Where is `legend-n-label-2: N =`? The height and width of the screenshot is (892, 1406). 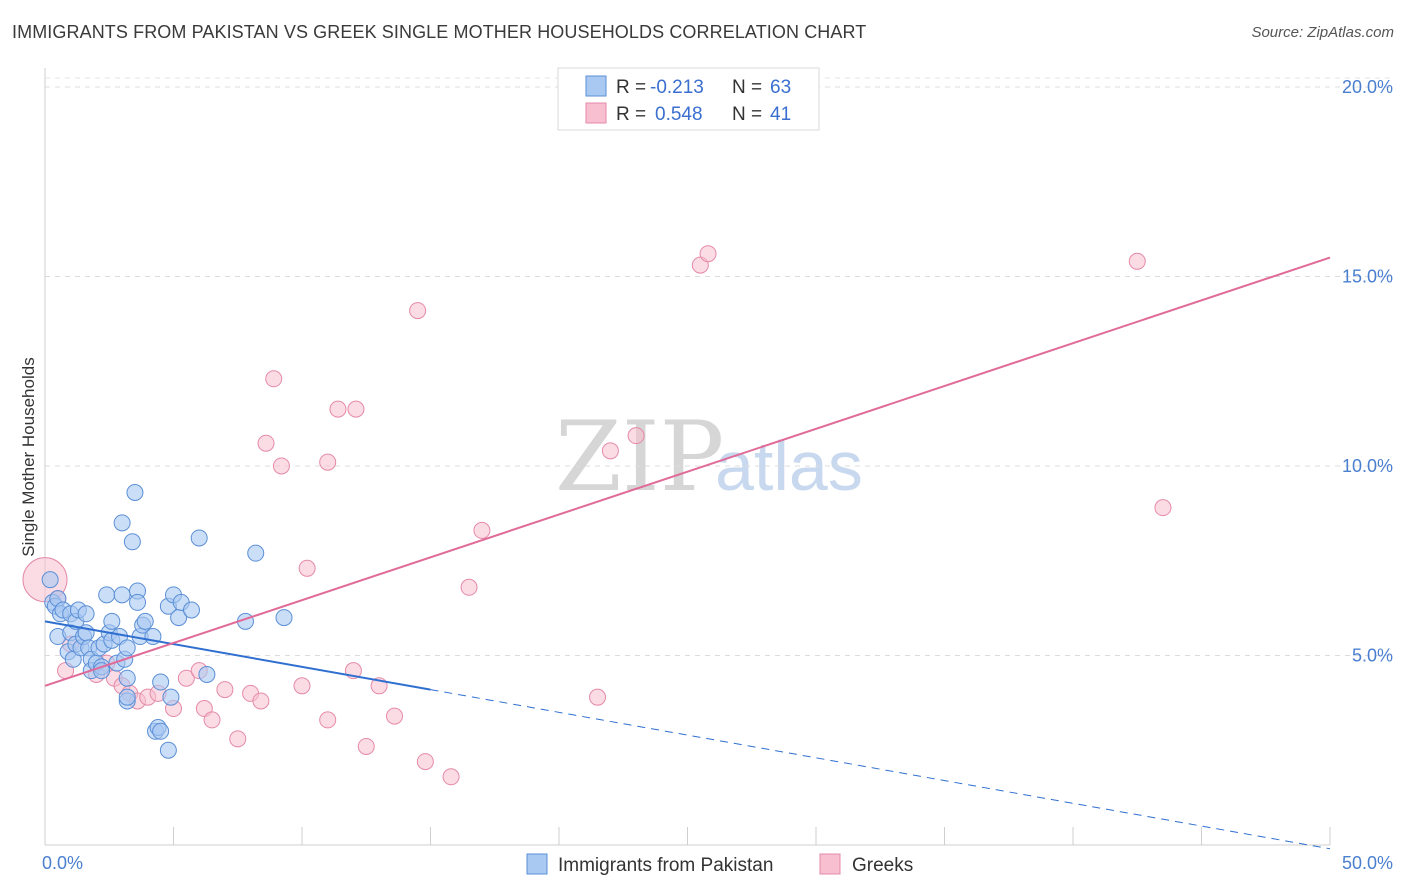
legend-n-label-2: N = is located at coordinates (747, 114).